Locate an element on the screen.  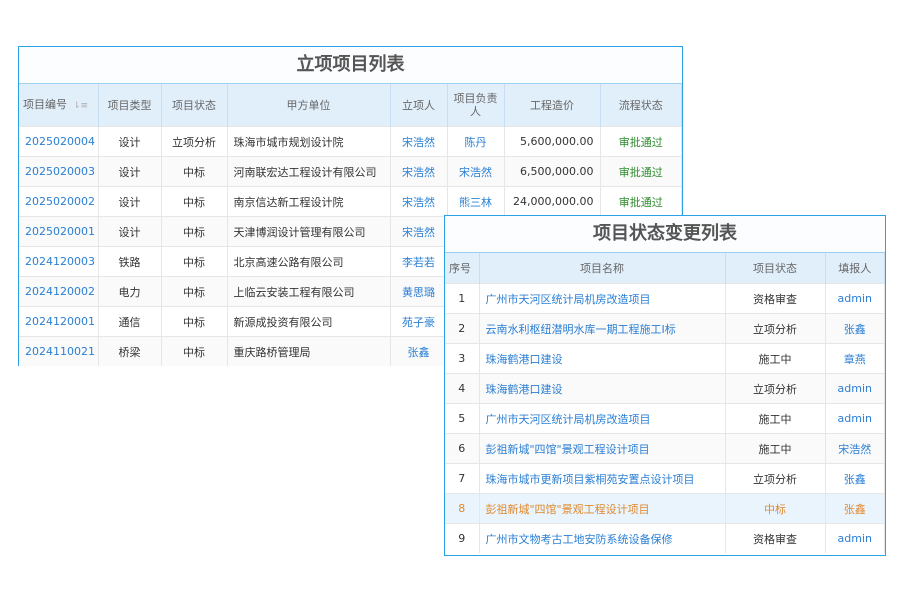
project-id-link: 2024120001 is located at coordinates (59, 321).